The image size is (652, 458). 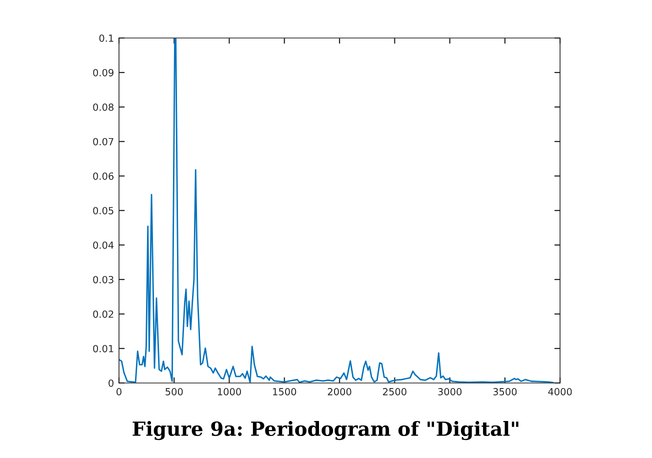 What do you see at coordinates (119, 392) in the screenshot?
I see `x-tick-label: 0` at bounding box center [119, 392].